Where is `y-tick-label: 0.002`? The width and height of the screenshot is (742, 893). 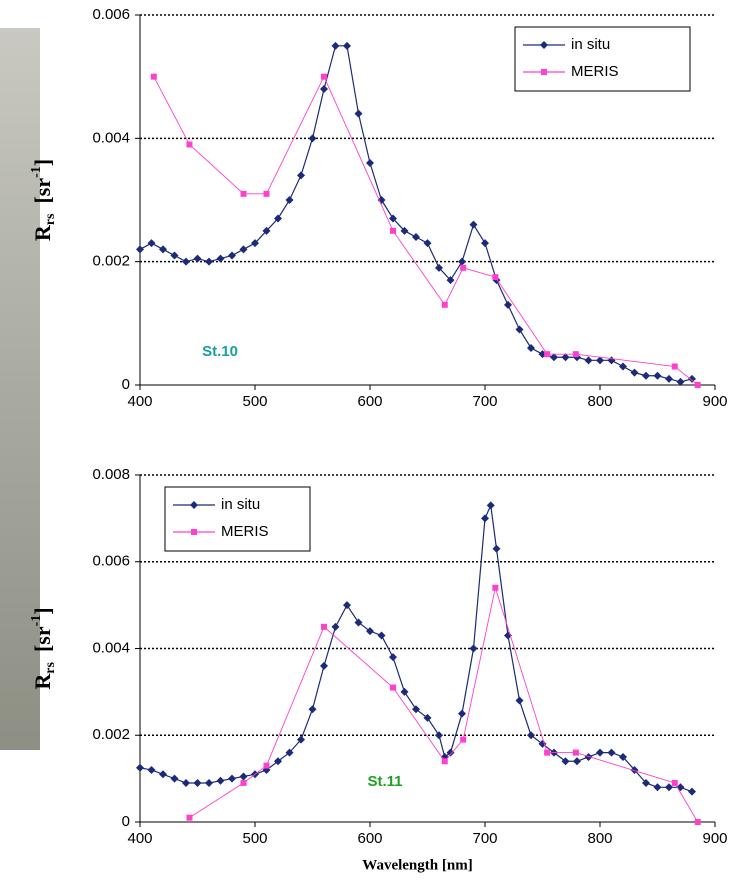
y-tick-label: 0.002 is located at coordinates (111, 734).